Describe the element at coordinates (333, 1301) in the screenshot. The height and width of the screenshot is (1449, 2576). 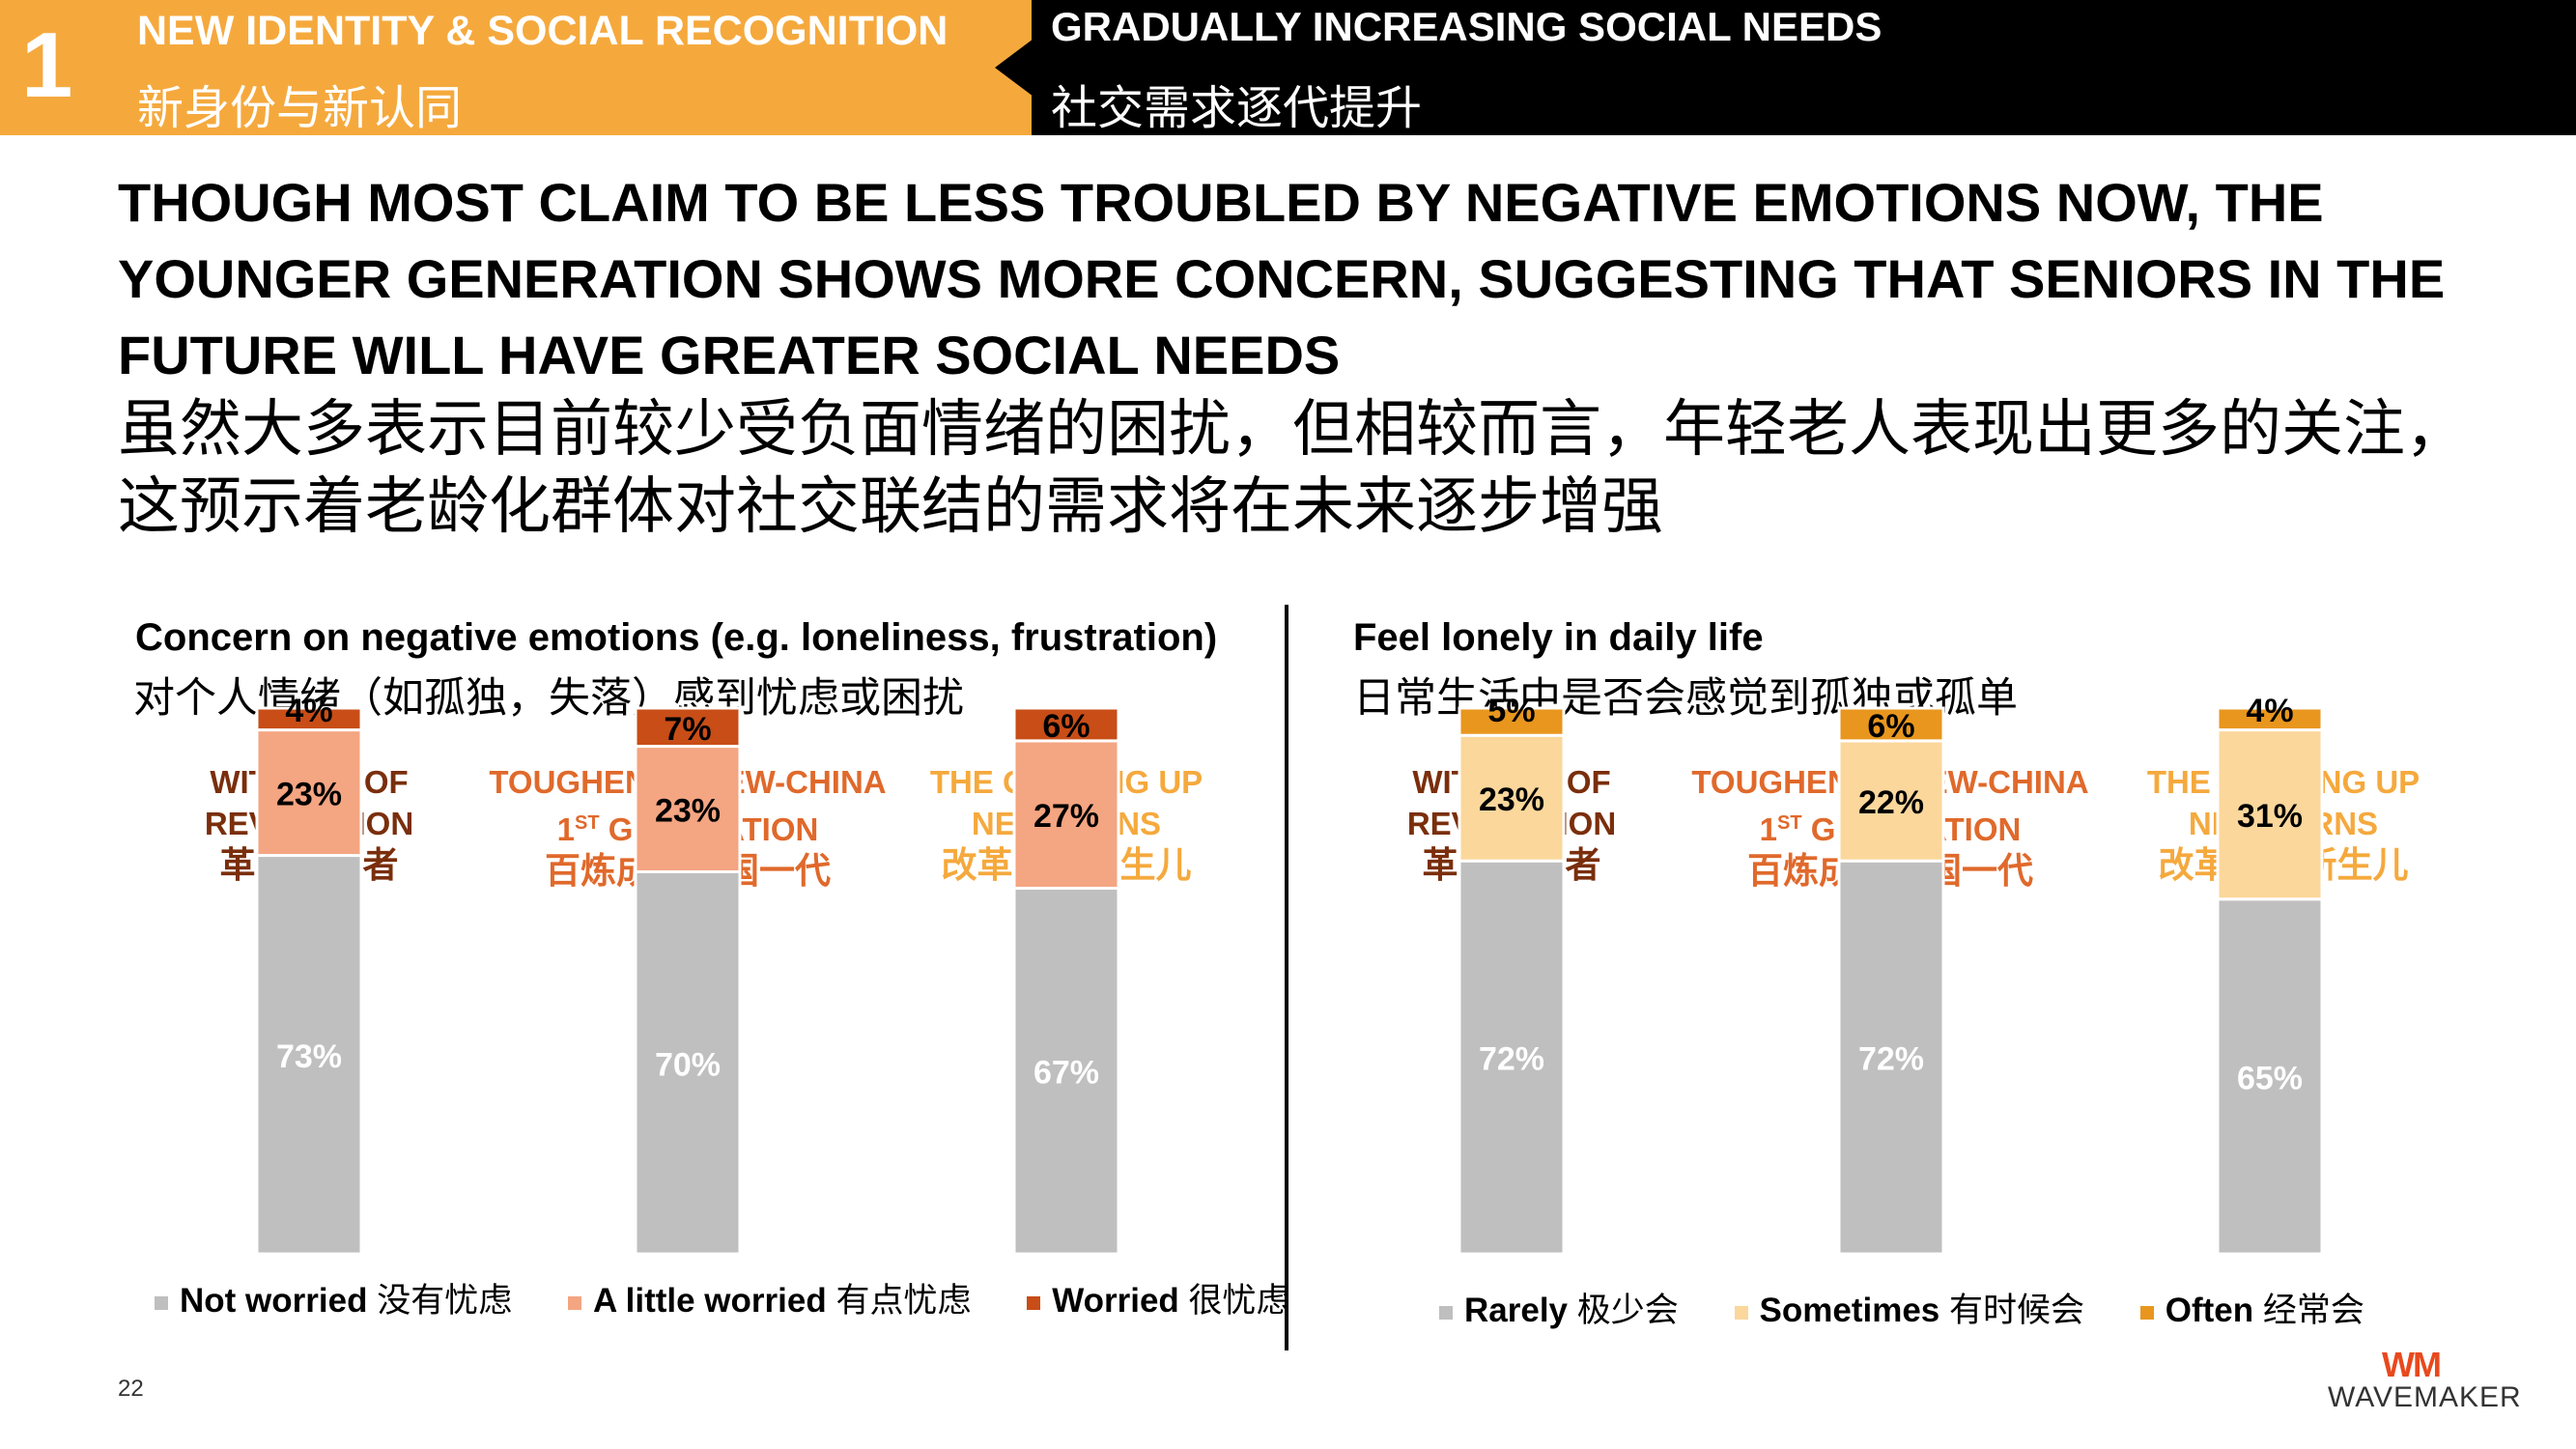
I see `legend-item-not-worried: Not worried 没有忧虑` at that location.